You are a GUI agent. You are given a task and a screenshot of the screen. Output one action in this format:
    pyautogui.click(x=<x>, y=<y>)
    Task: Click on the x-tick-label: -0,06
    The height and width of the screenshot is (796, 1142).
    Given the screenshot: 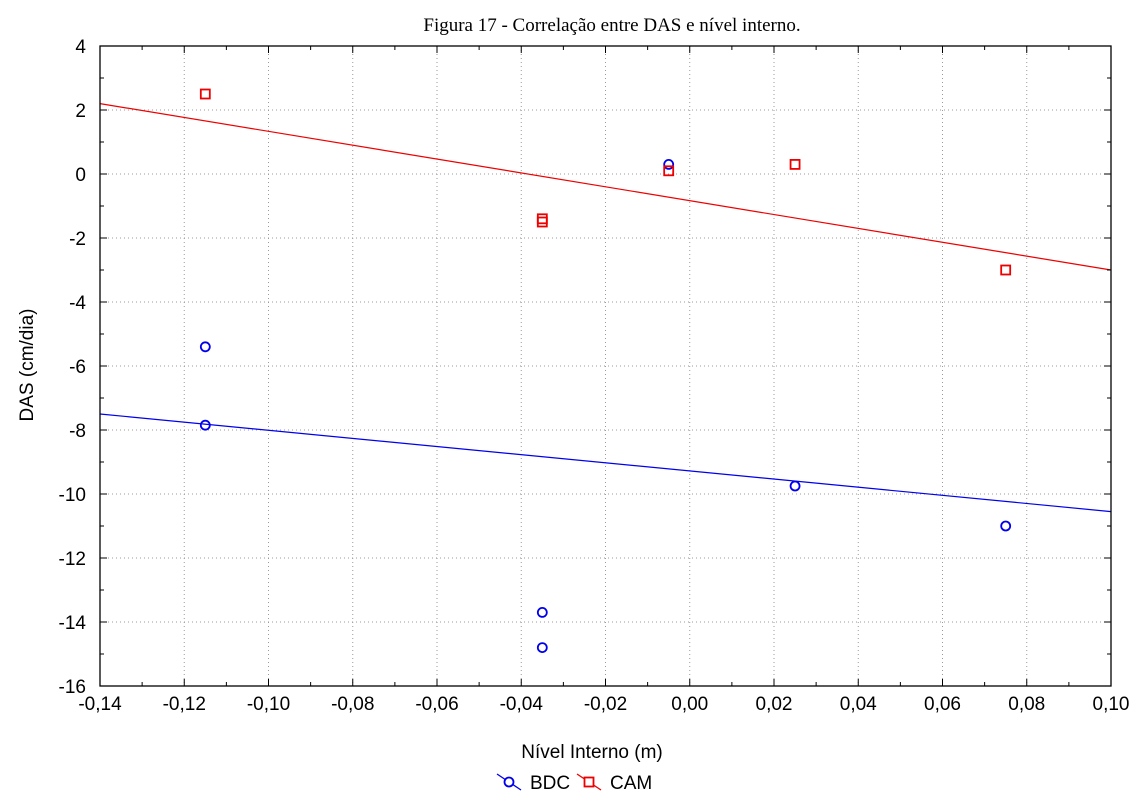 What is the action you would take?
    pyautogui.click(x=436, y=704)
    